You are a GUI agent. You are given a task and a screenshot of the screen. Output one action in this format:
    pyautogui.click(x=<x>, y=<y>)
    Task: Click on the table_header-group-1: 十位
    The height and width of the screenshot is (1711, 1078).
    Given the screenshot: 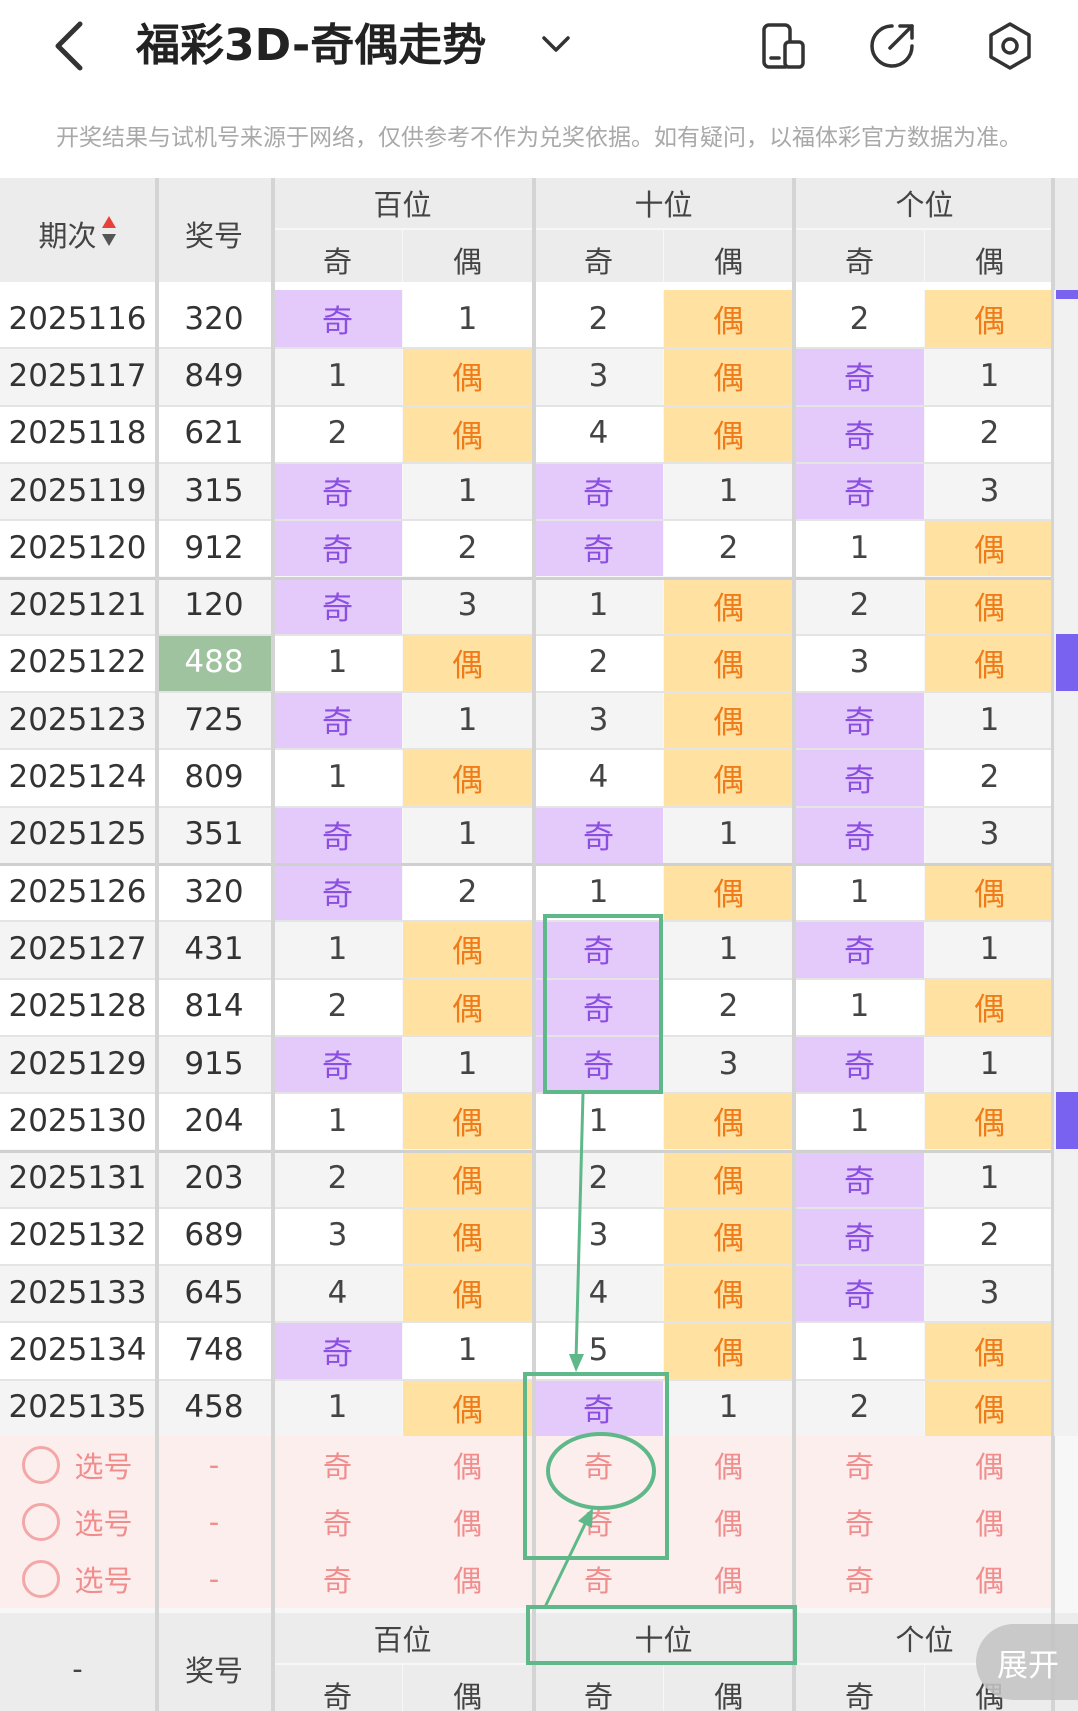 What is the action you would take?
    pyautogui.click(x=663, y=203)
    